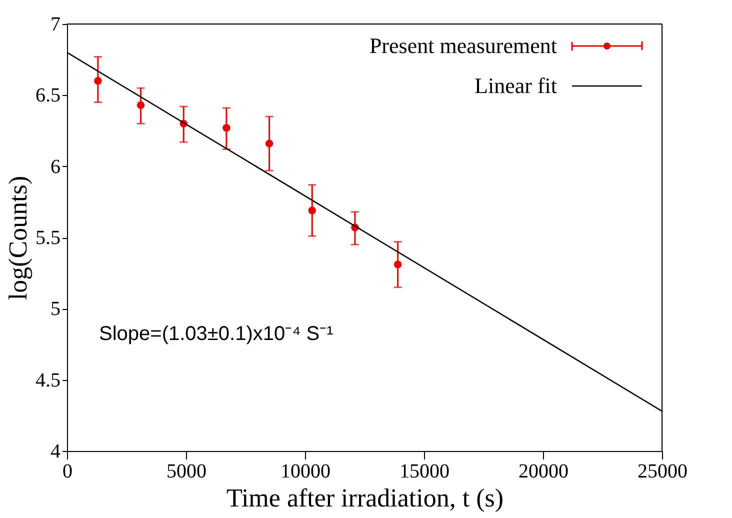 The height and width of the screenshot is (518, 732). I want to click on y-tick-label: 5, so click(55, 309).